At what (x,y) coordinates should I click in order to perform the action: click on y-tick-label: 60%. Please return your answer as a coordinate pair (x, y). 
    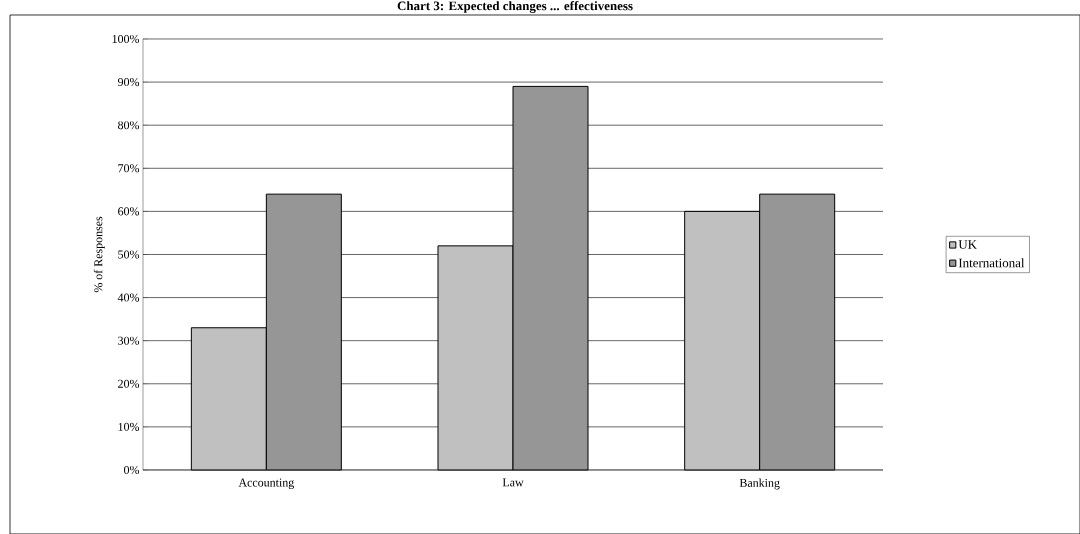
    Looking at the image, I should click on (129, 211).